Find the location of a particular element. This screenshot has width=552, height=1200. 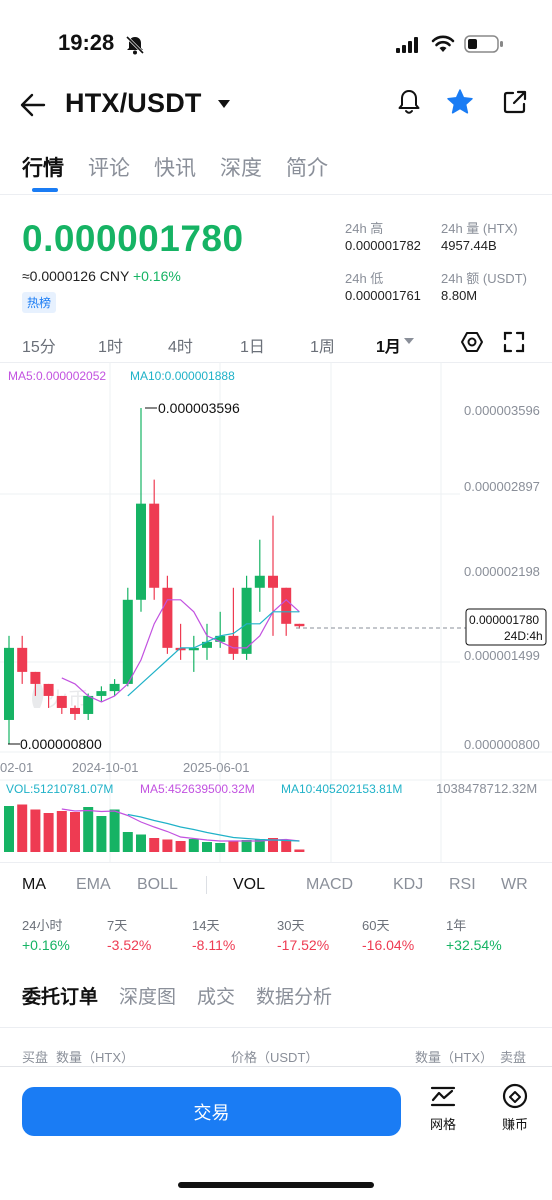

tab-orders: 委托订单 is located at coordinates (60, 997).